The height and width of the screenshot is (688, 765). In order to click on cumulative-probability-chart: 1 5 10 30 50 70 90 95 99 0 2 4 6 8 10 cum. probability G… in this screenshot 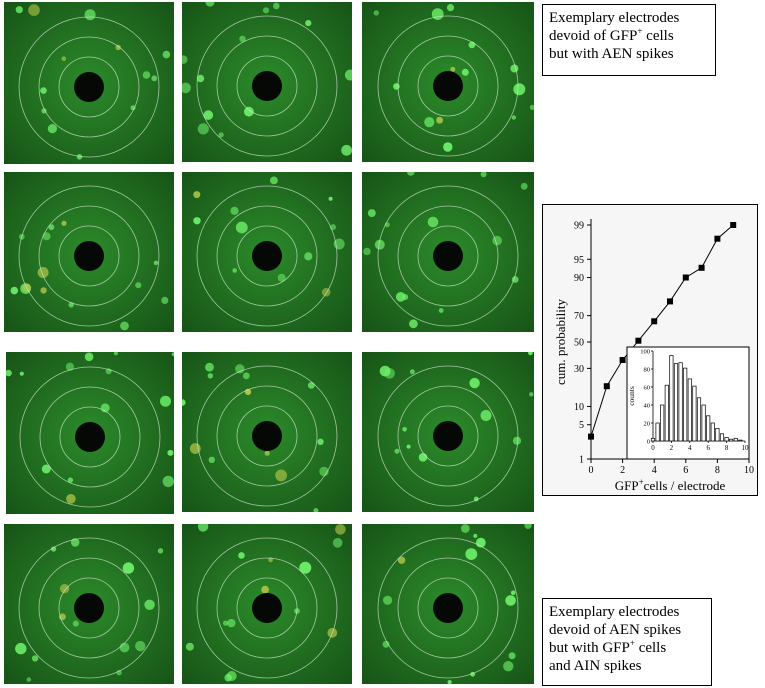, I will do `click(650, 350)`.